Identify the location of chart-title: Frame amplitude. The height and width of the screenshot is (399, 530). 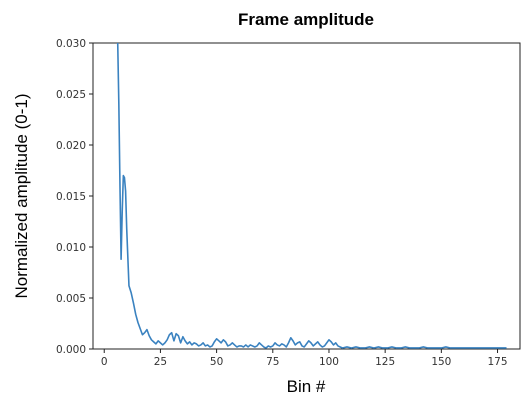
(306, 19).